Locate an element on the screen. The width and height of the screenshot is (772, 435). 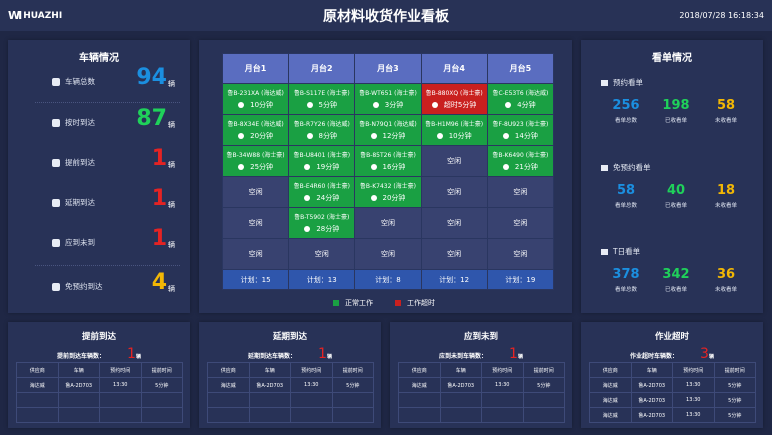
bottom-panel-title: 作业超时 is located at coordinates (671, 337).